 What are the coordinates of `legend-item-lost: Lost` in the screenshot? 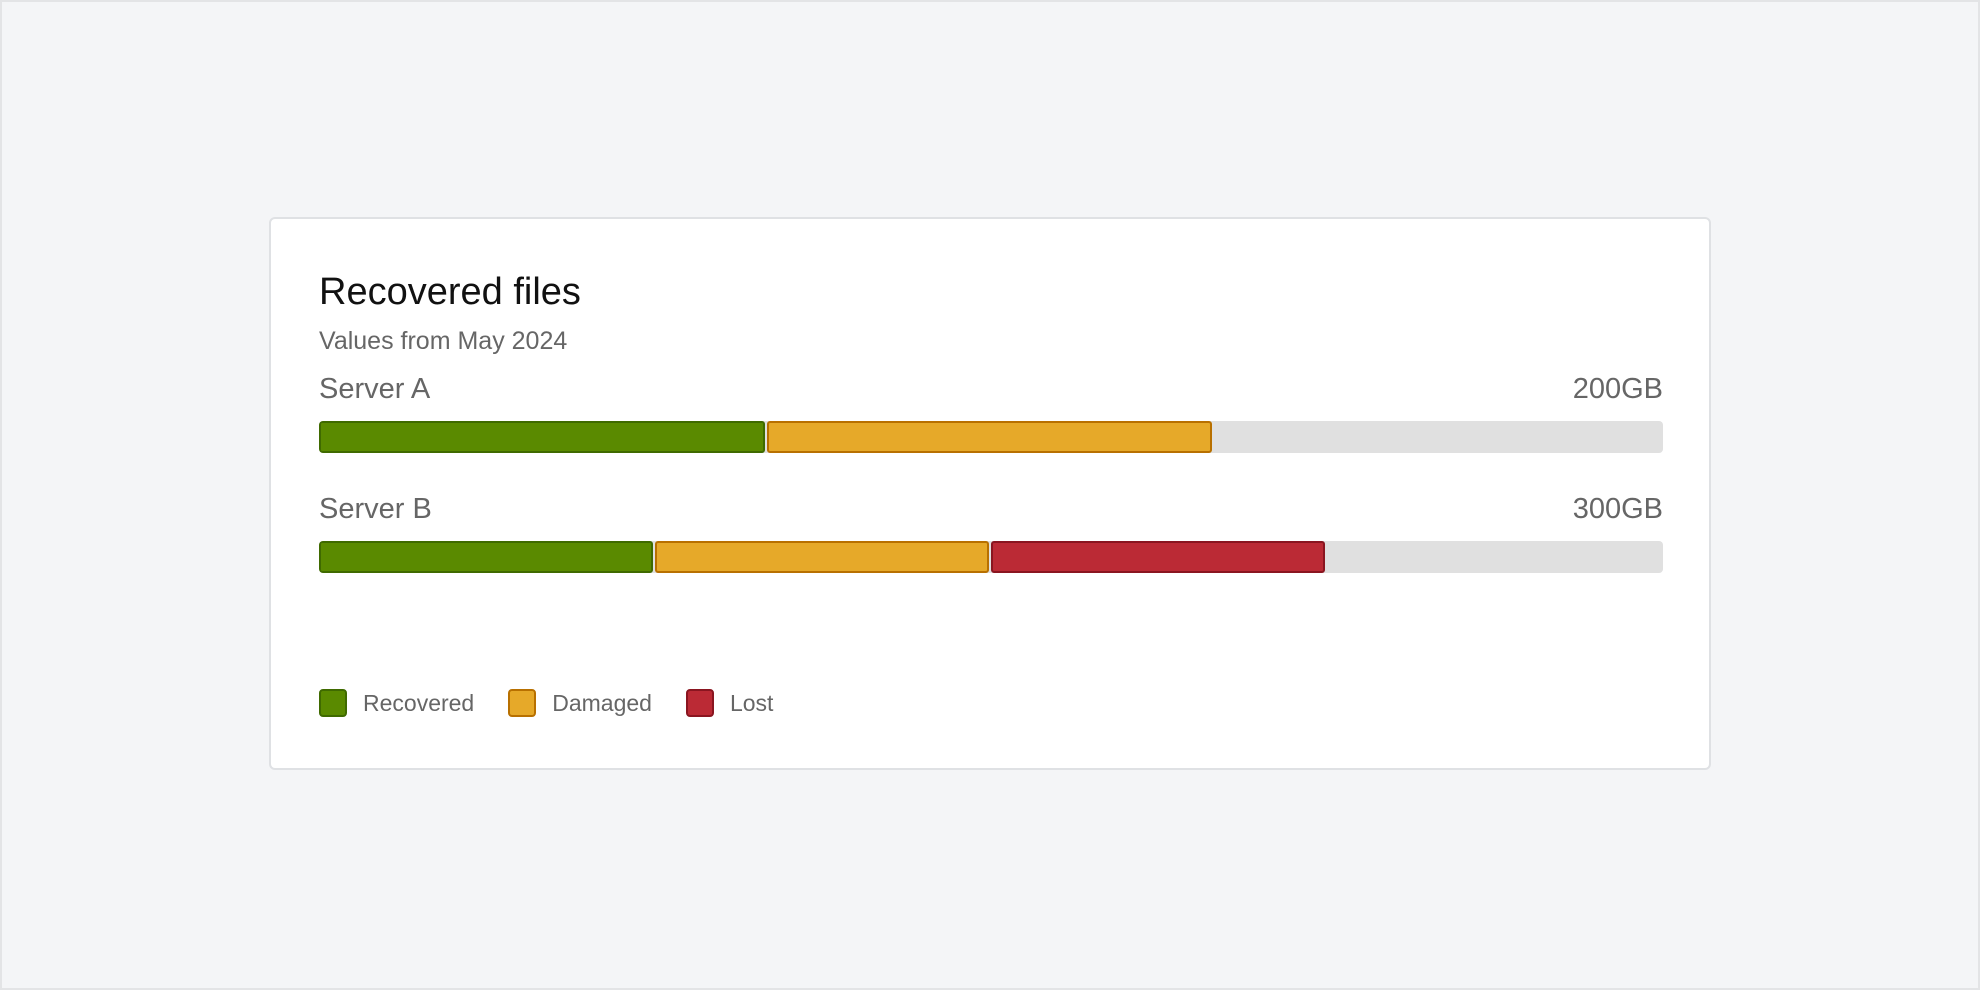 It's located at (729, 703).